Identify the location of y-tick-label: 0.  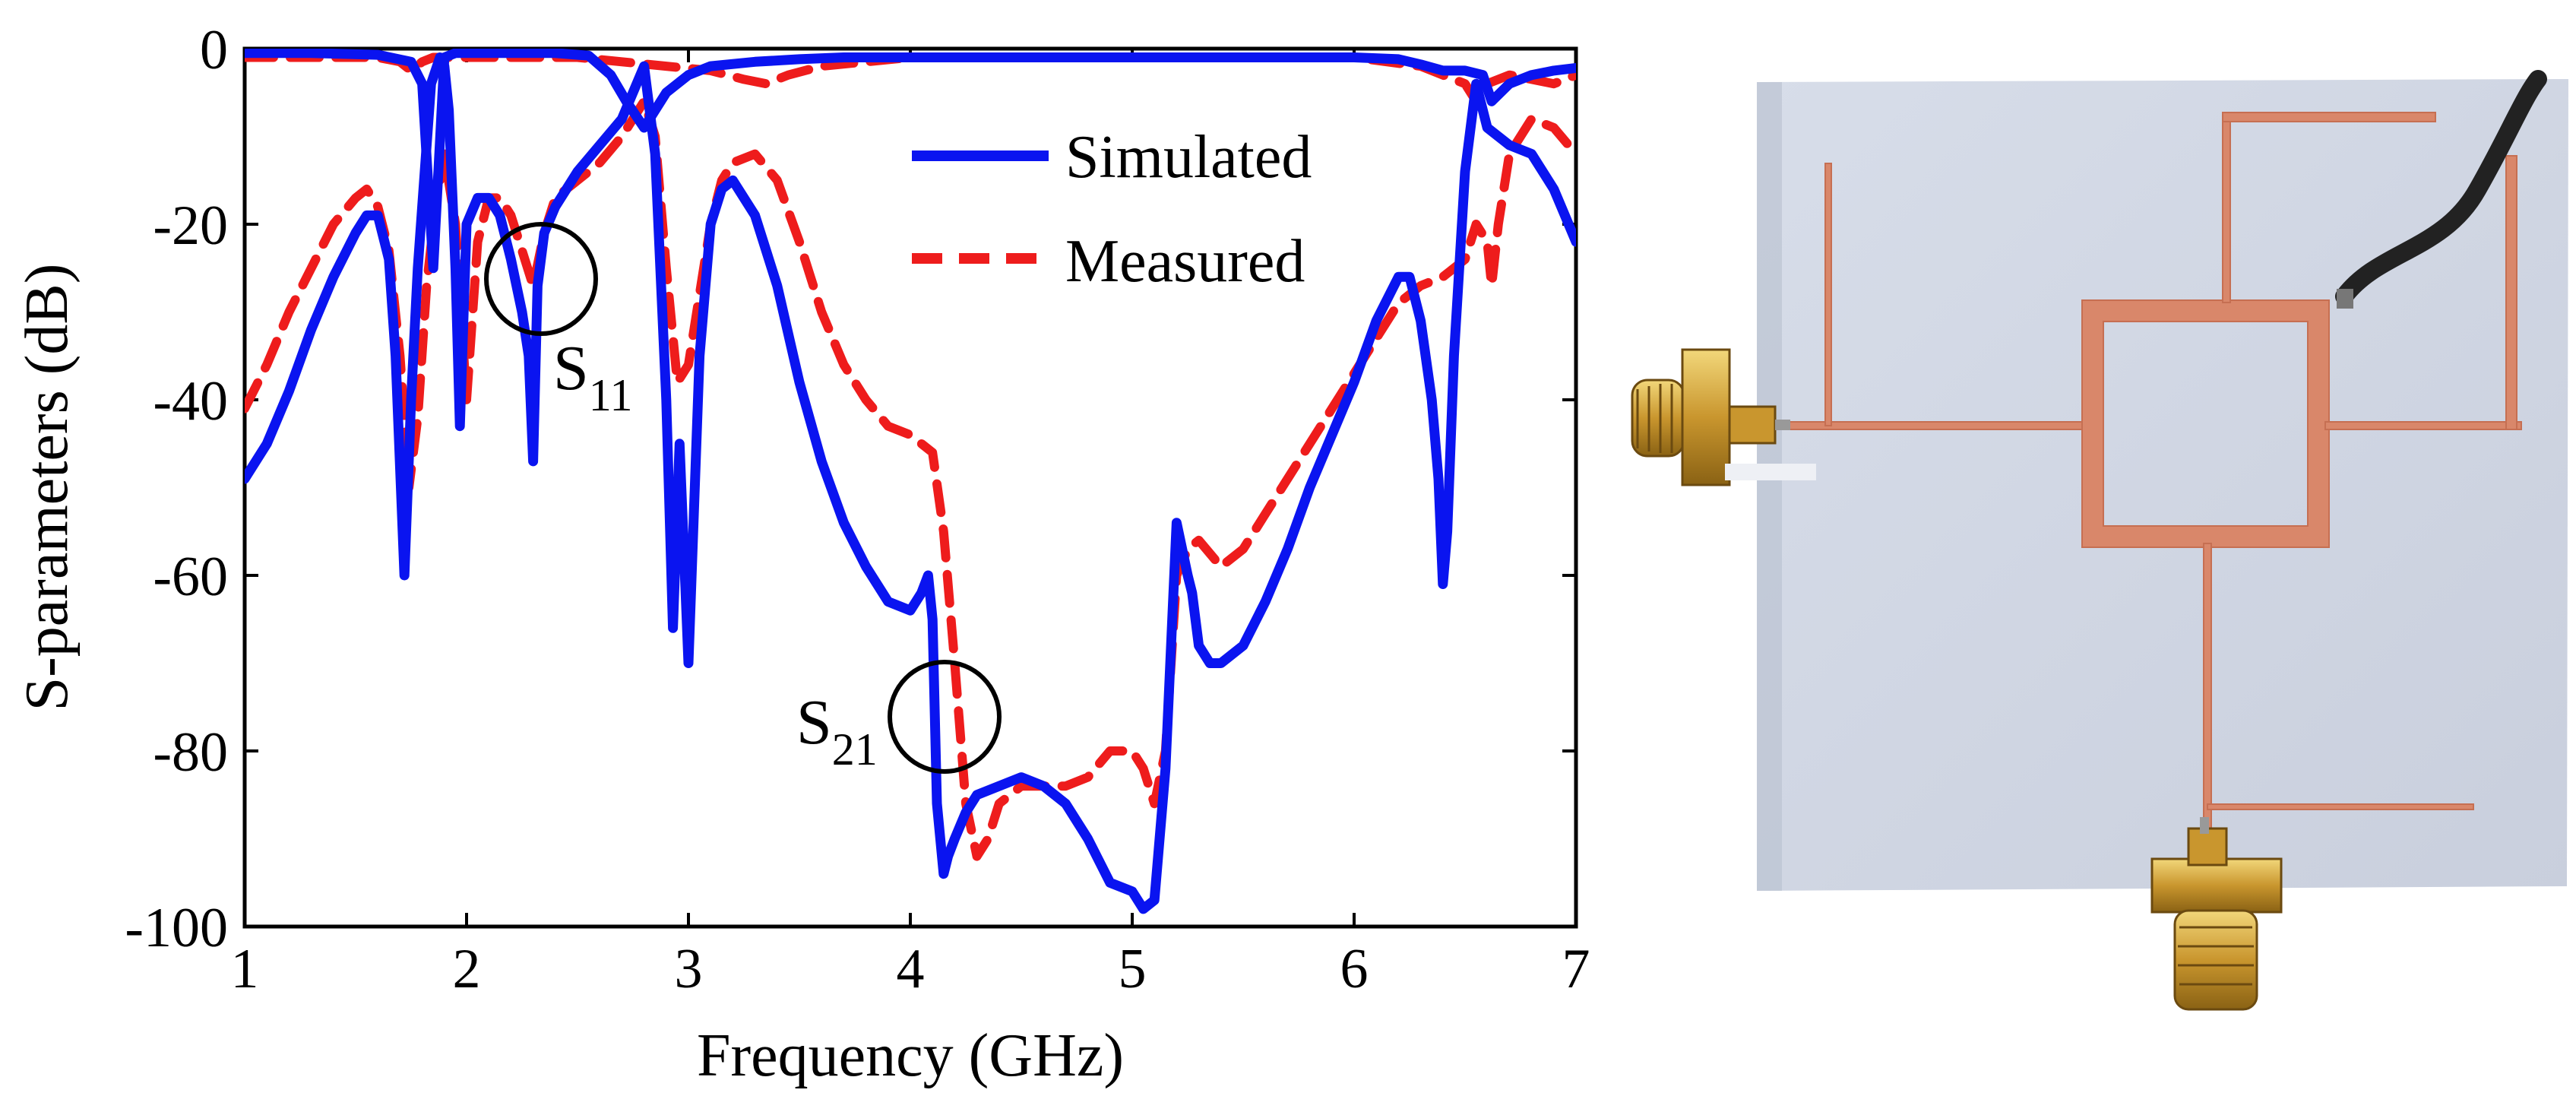
(214, 50).